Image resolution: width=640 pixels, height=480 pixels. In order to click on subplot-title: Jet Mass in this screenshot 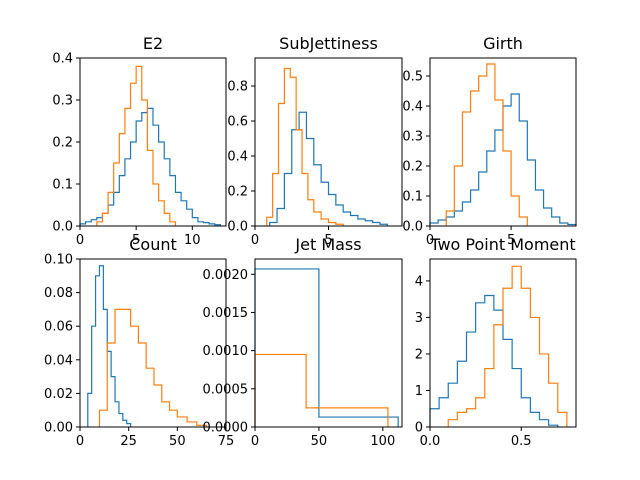, I will do `click(327, 244)`.